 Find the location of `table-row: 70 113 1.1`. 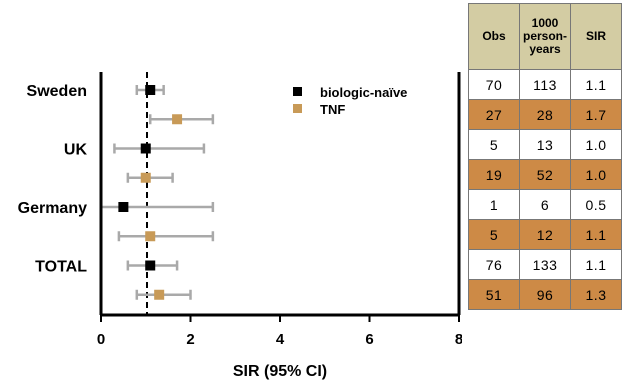

table-row: 70 113 1.1 is located at coordinates (545, 84).